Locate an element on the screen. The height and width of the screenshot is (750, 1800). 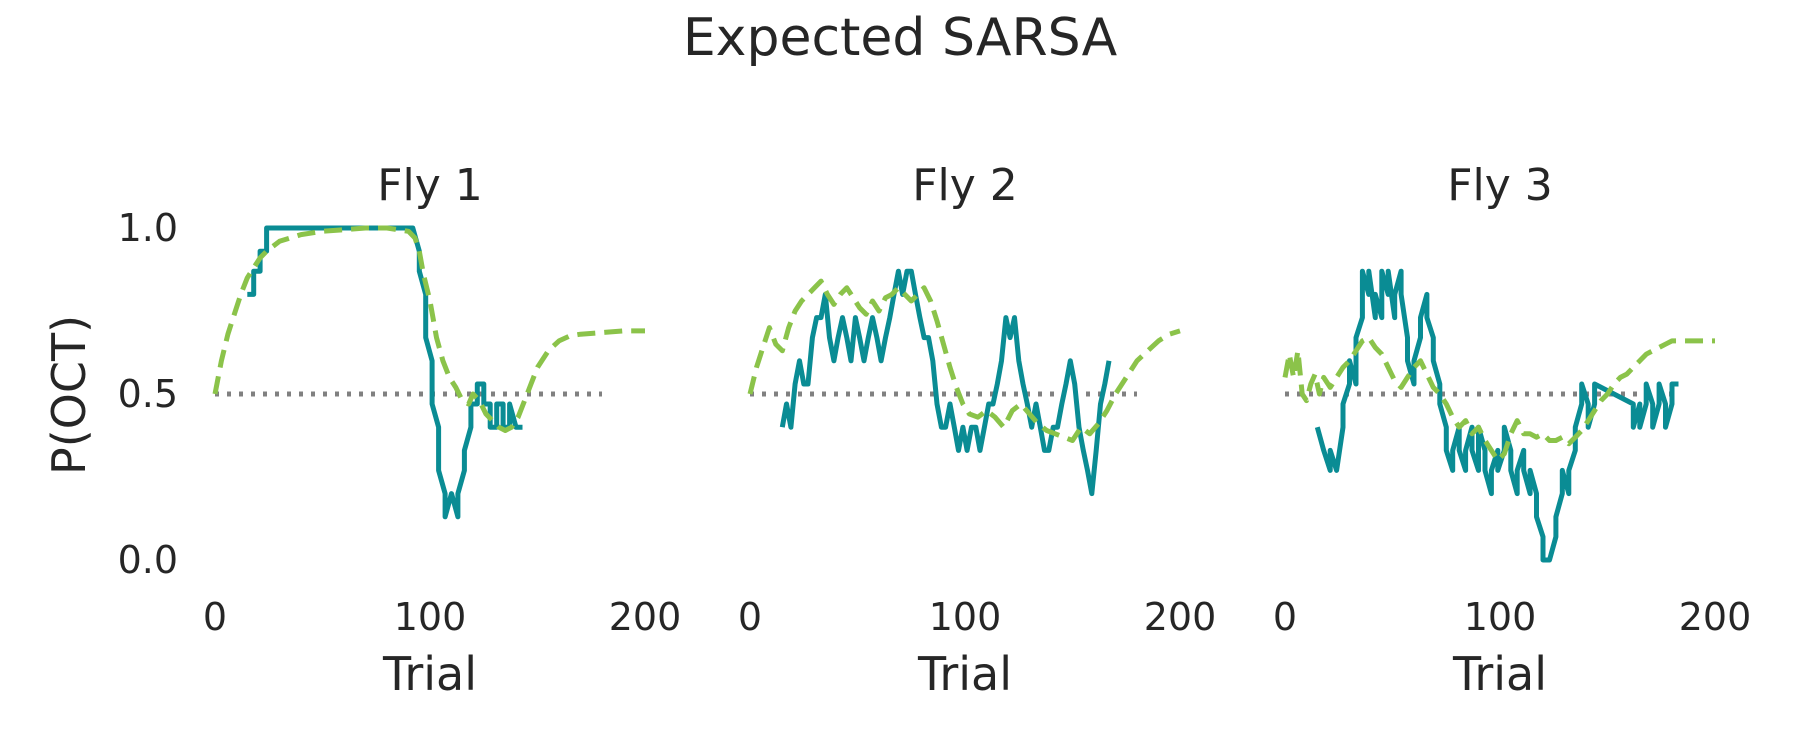
subplot-title: Fly 2 is located at coordinates (965, 185).